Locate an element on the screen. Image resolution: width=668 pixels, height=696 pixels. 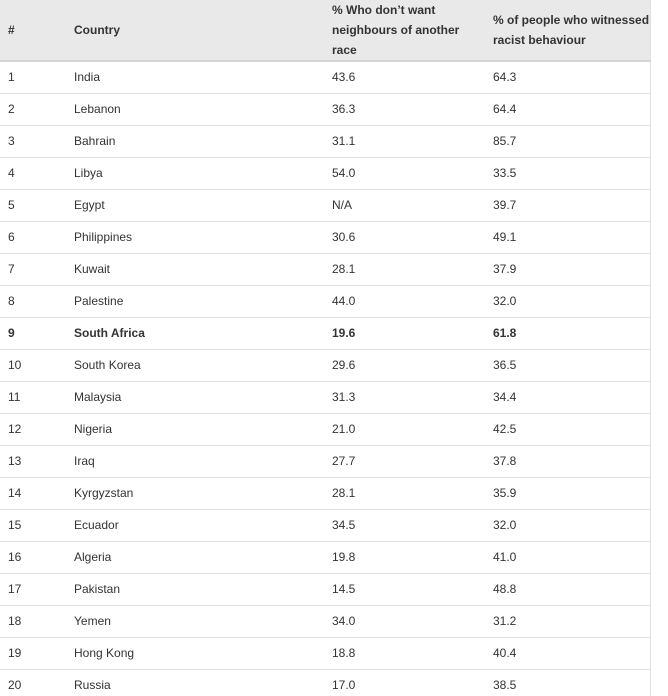
neighbours-percent-cell: 28.1 is located at coordinates (404, 493).